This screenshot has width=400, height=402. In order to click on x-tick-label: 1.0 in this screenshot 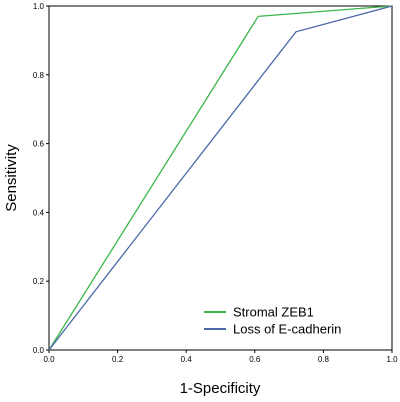, I will do `click(392, 359)`.